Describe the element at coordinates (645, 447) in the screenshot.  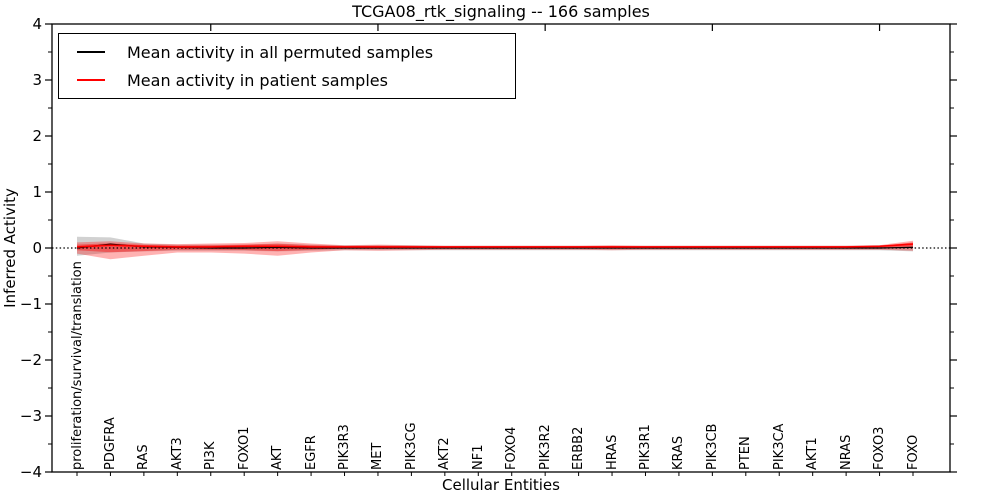
I see `x-tick-label: PIK3R1` at that location.